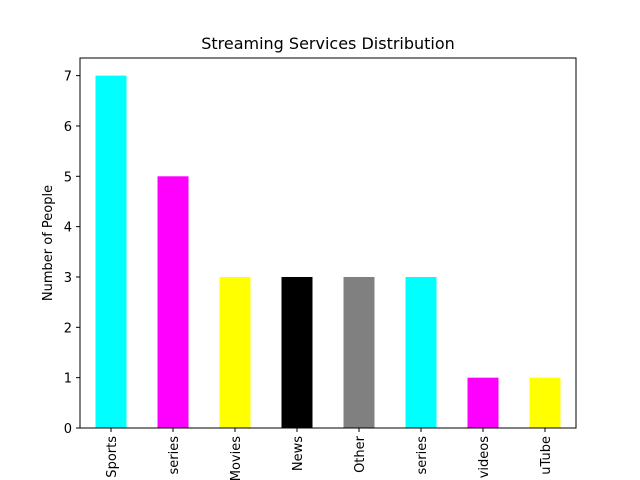 The image size is (640, 480). I want to click on y-tick-label-1: 1, so click(68, 379).